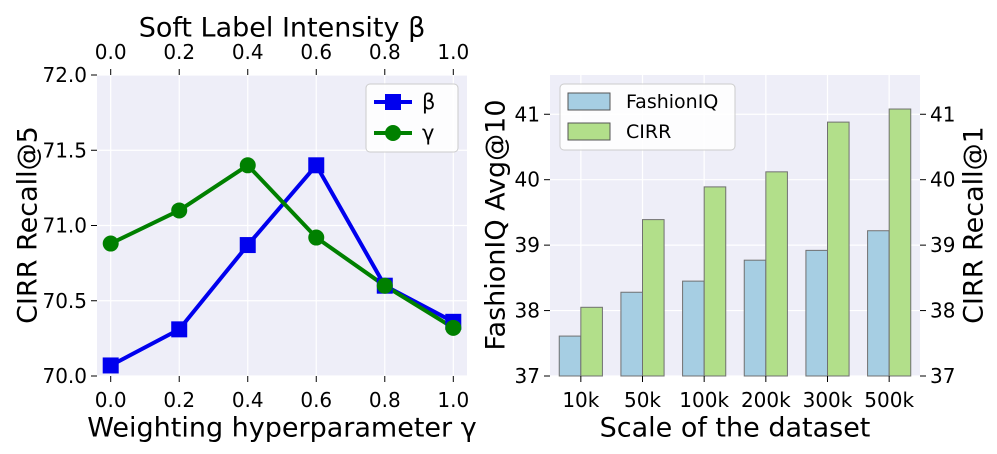 This screenshot has width=997, height=454. What do you see at coordinates (648, 132) in the screenshot?
I see `legend-cirr-label: CIRR` at bounding box center [648, 132].